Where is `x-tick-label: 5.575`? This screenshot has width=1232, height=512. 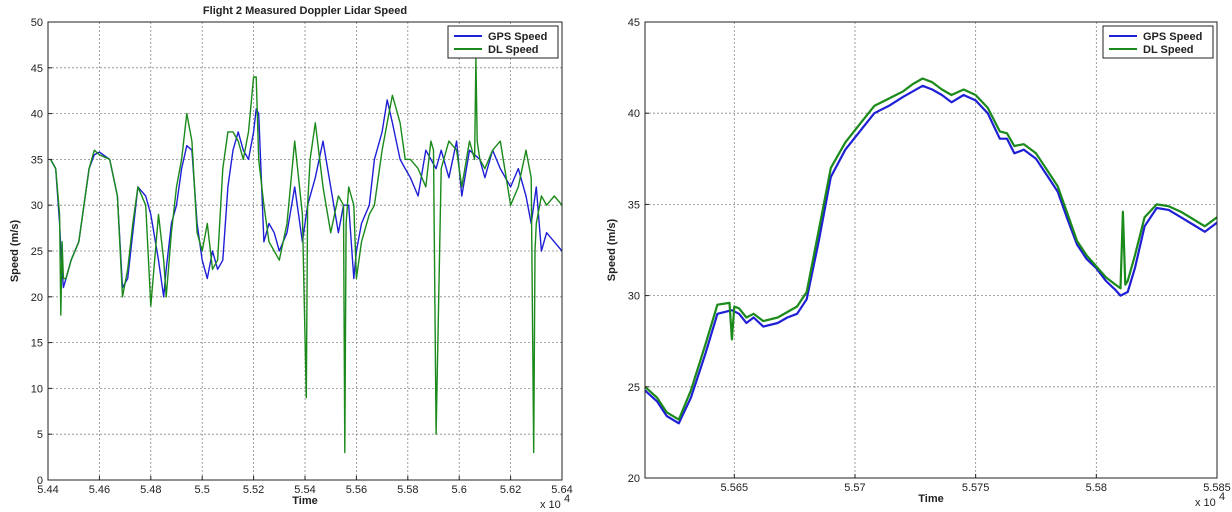 x-tick-label: 5.575 is located at coordinates (976, 488).